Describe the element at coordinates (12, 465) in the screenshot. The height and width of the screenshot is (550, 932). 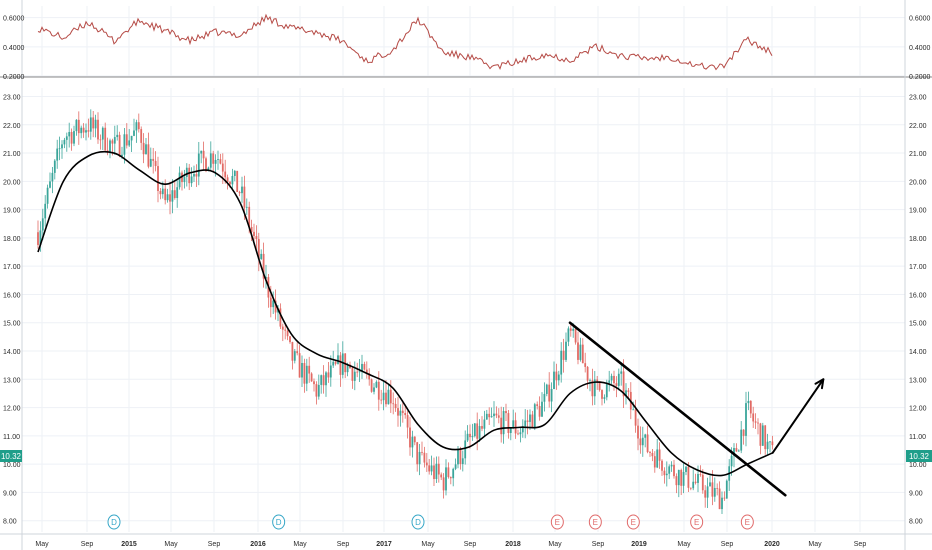
I see `price-left-tick-label: 10.00` at that location.